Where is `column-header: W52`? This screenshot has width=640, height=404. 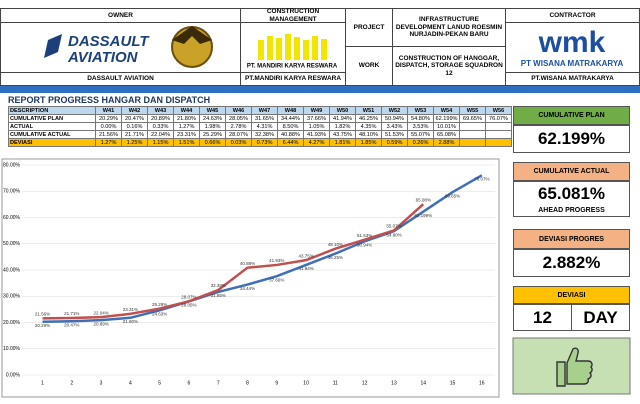
column-header: W52 is located at coordinates (394, 110).